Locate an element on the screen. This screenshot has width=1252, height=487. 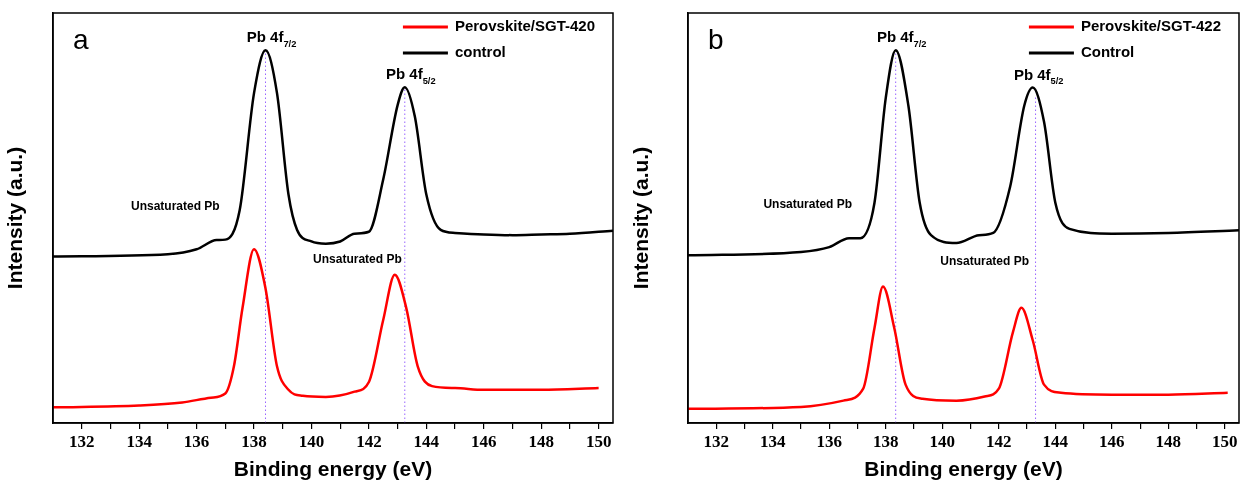
legend-label: Control is located at coordinates (1107, 52).